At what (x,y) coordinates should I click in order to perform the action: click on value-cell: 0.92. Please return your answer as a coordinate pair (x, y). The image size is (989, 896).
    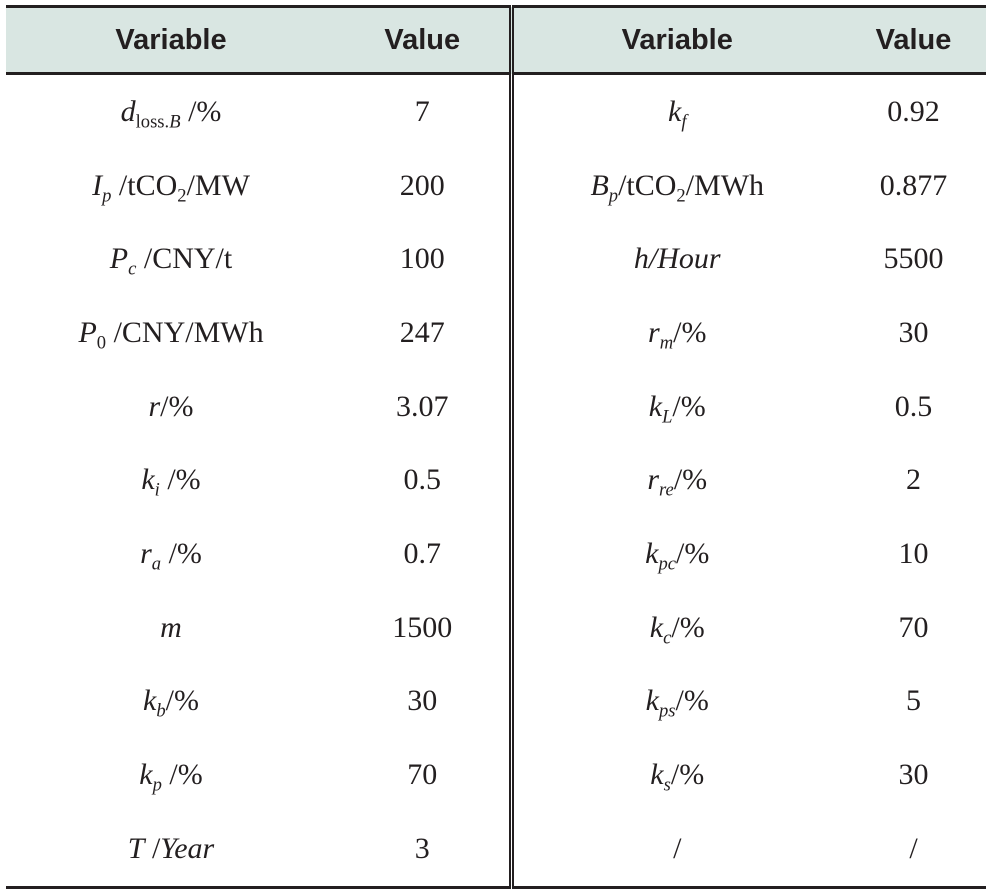
    Looking at the image, I should click on (913, 111).